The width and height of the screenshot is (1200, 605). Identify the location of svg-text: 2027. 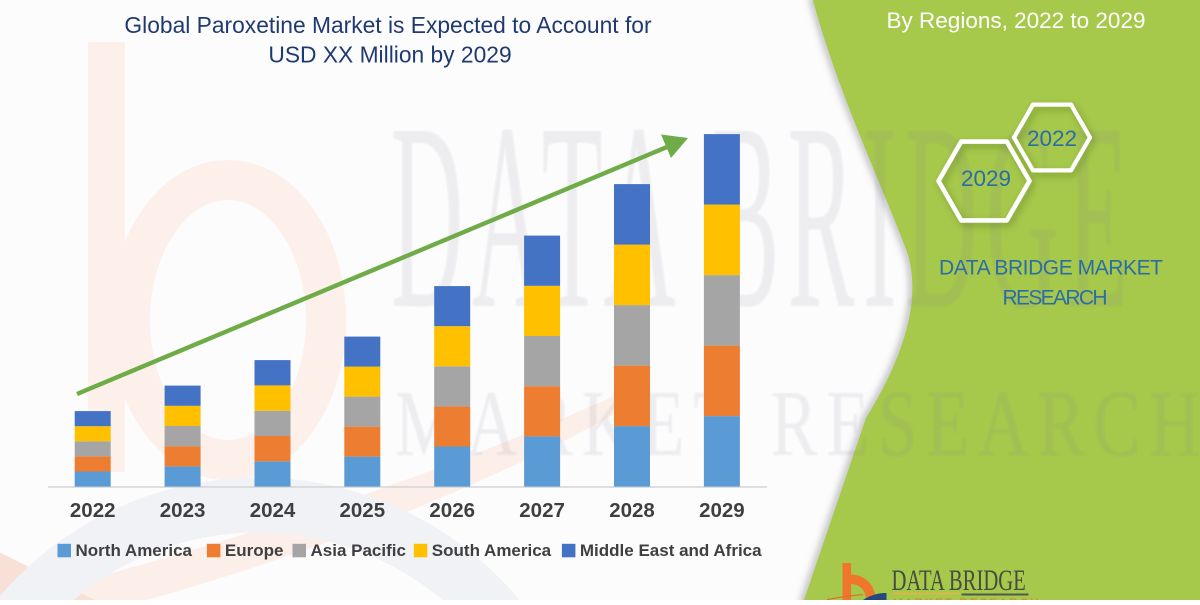
(542, 510).